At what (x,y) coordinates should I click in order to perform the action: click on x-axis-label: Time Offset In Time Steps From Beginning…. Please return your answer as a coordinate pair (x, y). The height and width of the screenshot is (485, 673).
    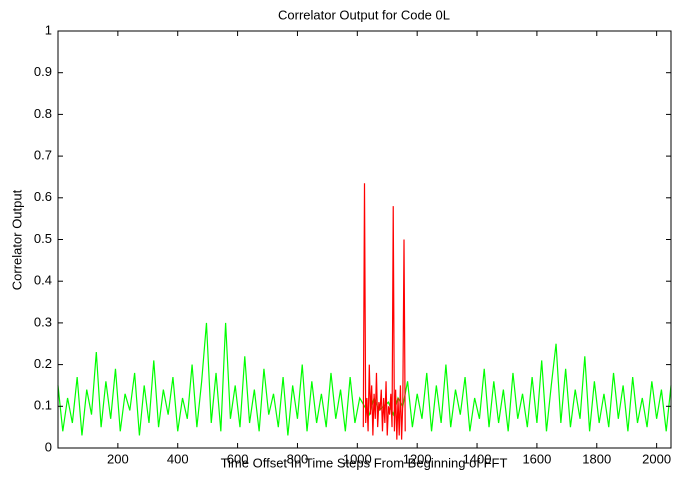
    Looking at the image, I should click on (364, 462).